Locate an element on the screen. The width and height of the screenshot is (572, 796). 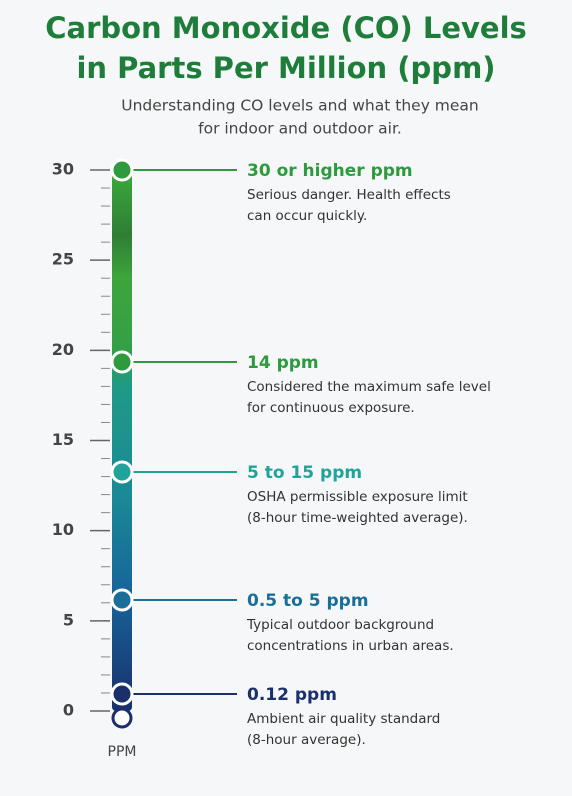
title-line: in Parts Per Million (ppm) is located at coordinates (285, 68).